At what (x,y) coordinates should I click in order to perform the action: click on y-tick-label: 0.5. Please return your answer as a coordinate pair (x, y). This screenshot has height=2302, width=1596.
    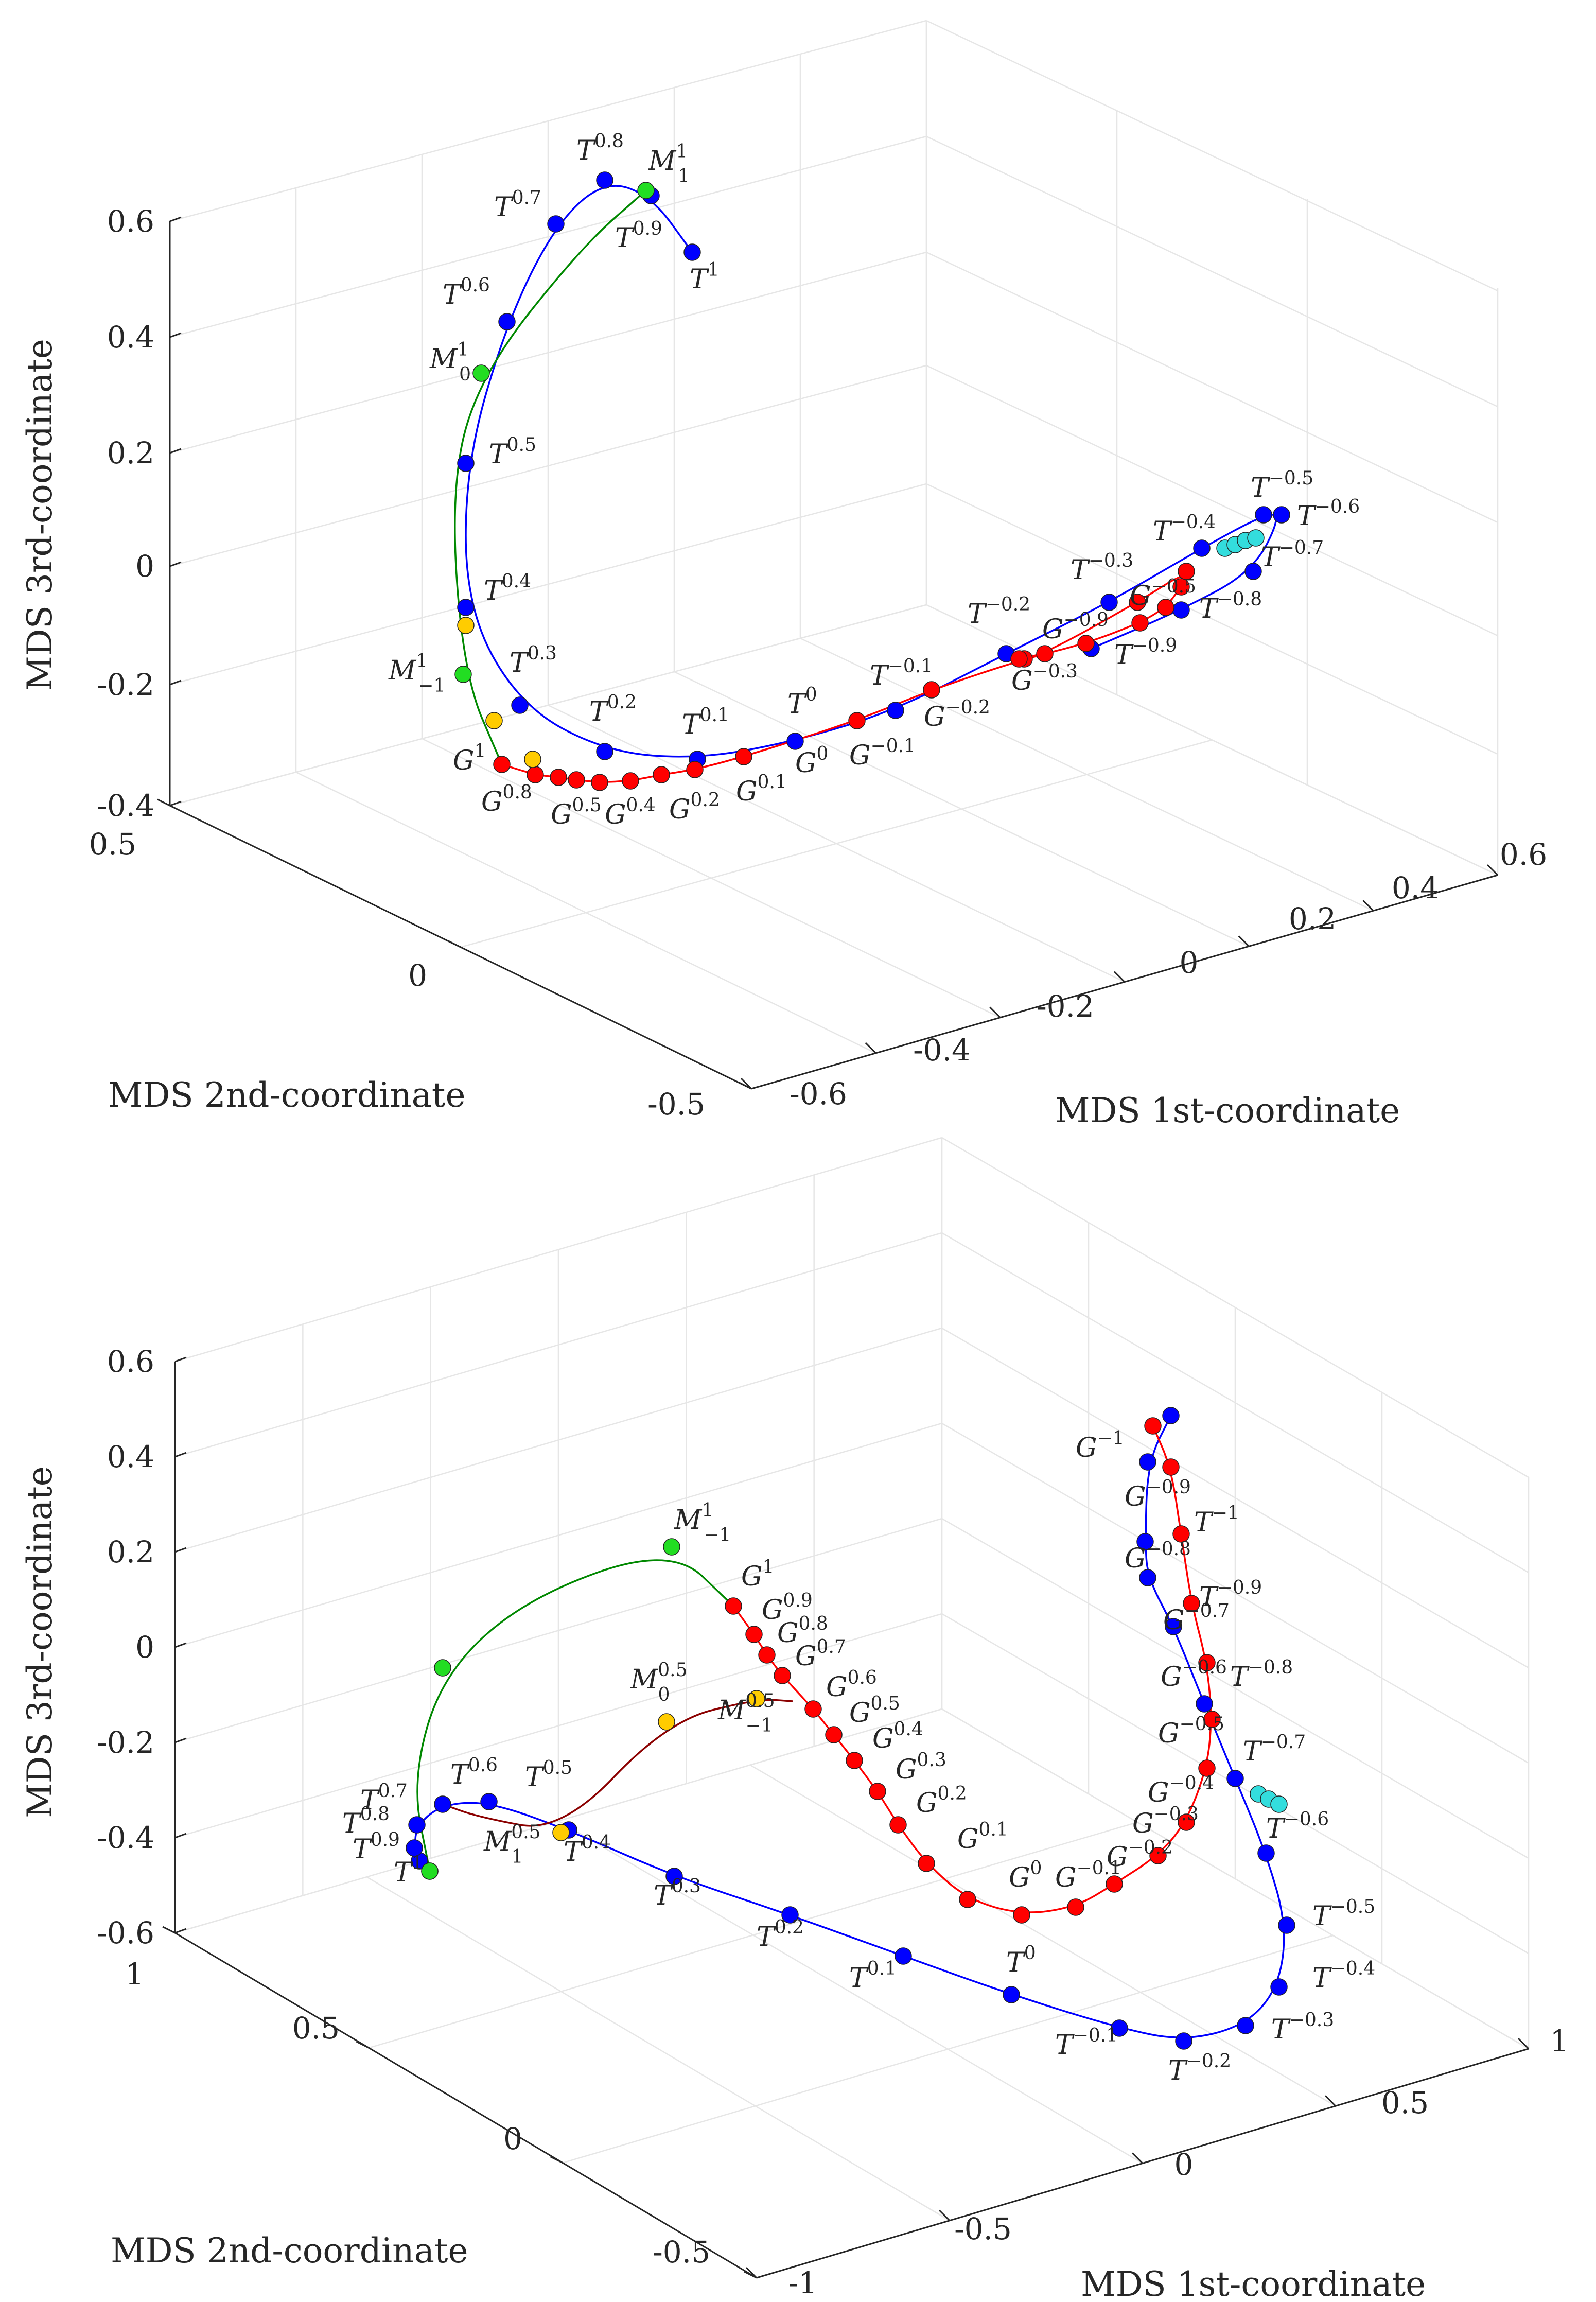
    Looking at the image, I should click on (112, 844).